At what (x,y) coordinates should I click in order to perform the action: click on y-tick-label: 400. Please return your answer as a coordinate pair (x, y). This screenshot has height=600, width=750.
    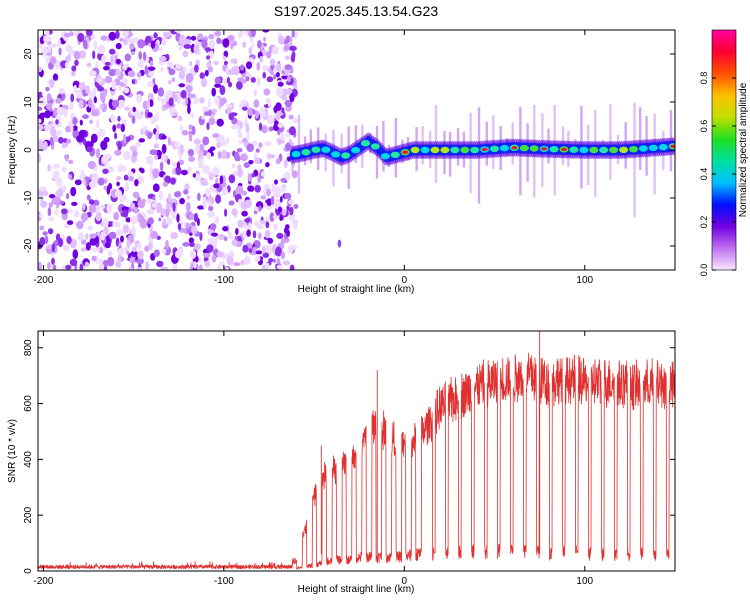
    Looking at the image, I should click on (28, 459).